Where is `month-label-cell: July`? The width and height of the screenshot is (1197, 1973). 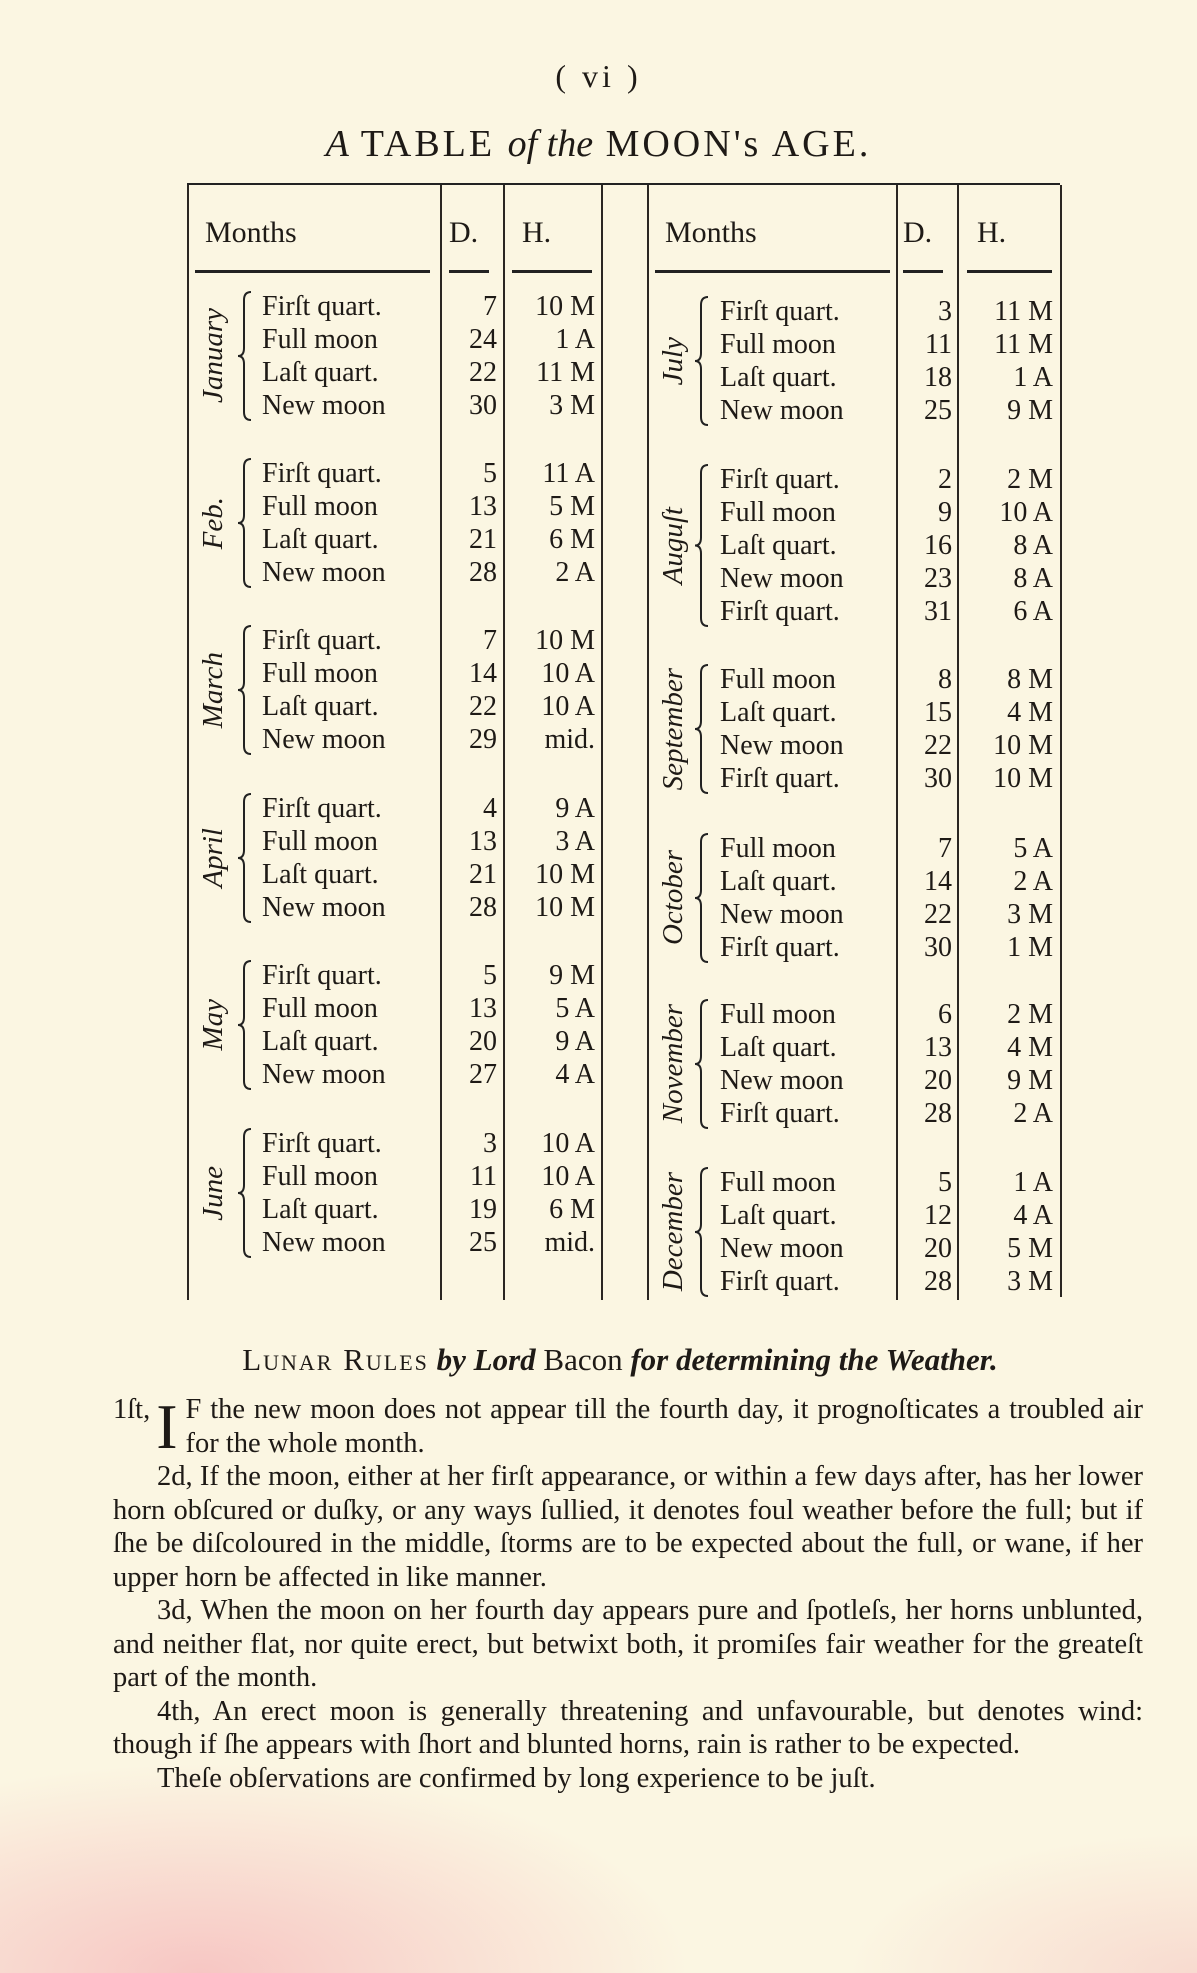 month-label-cell: July is located at coordinates (673, 361).